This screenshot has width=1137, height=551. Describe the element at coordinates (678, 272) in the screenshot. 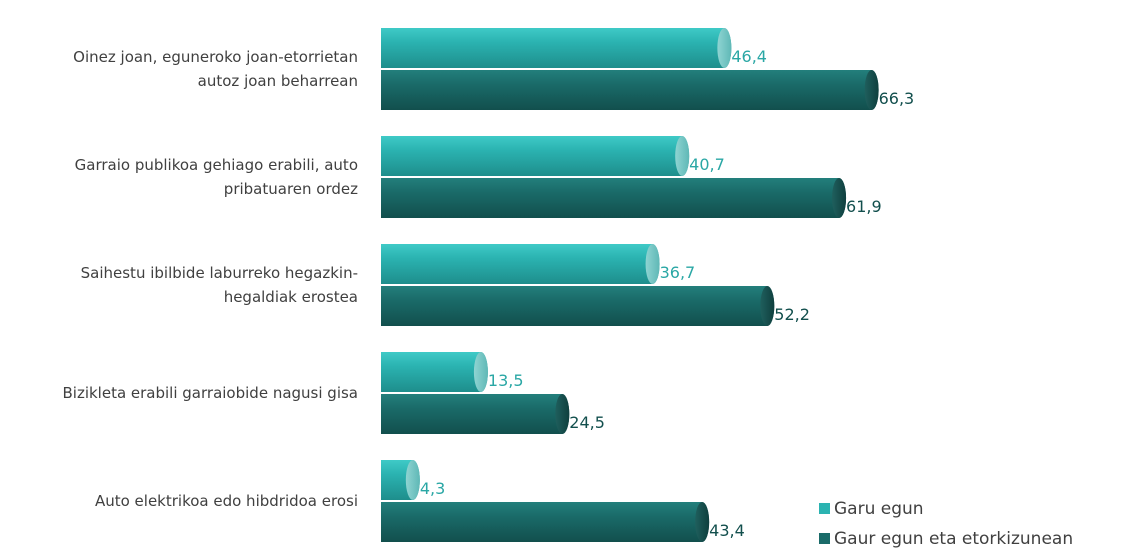

I see `value-label-series-1-cat-3: 36,7` at that location.